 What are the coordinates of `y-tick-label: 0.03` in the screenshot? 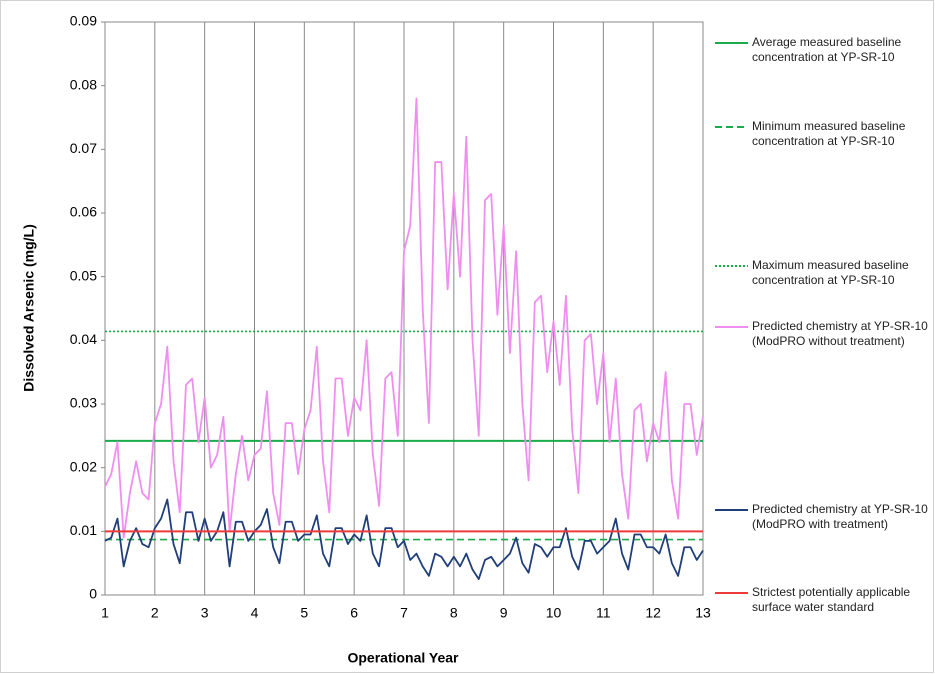 It's located at (83, 403).